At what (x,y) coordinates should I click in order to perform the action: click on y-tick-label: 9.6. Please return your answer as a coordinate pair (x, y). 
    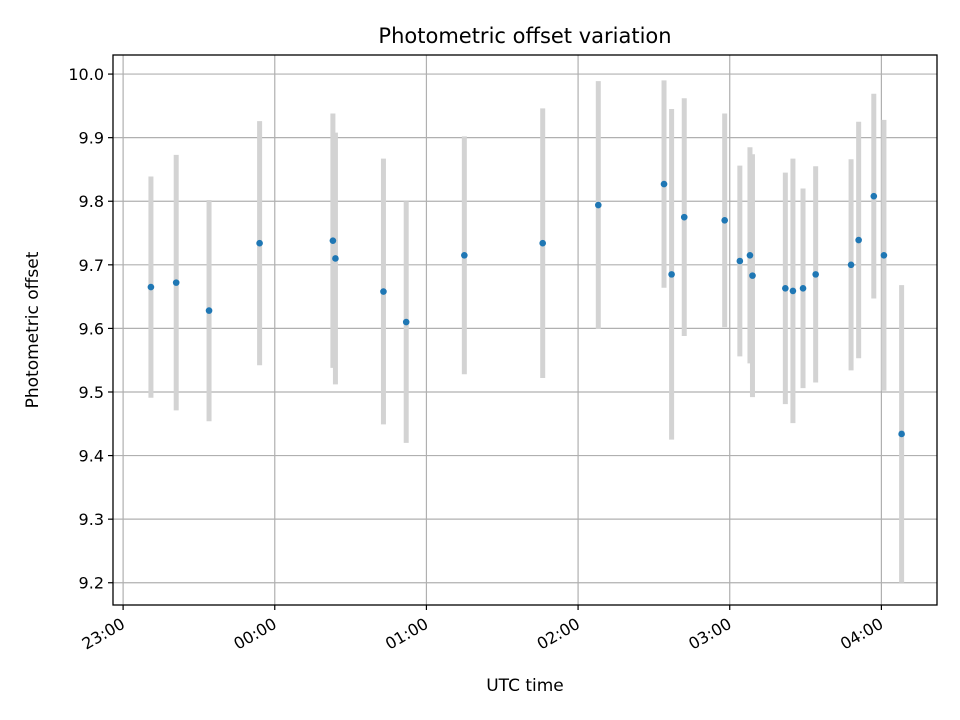
    Looking at the image, I should click on (91, 328).